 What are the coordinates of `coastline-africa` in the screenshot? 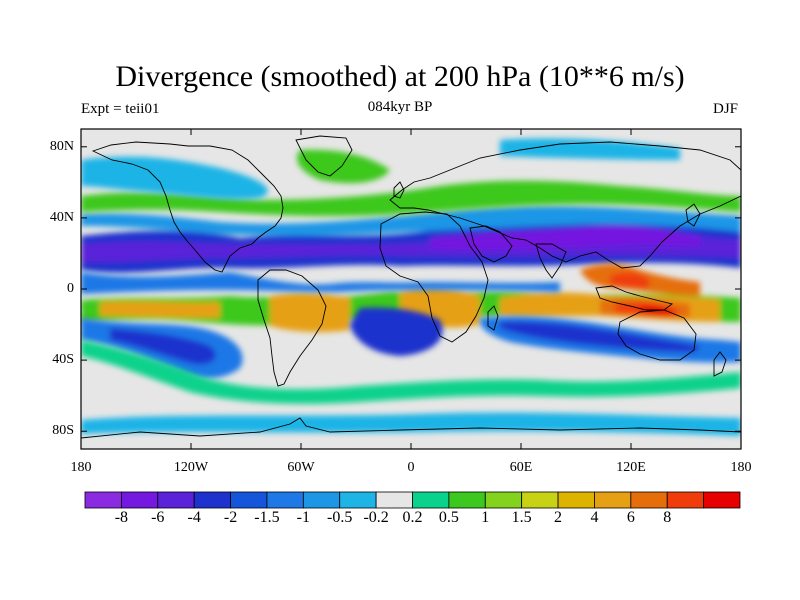 It's located at (434, 277).